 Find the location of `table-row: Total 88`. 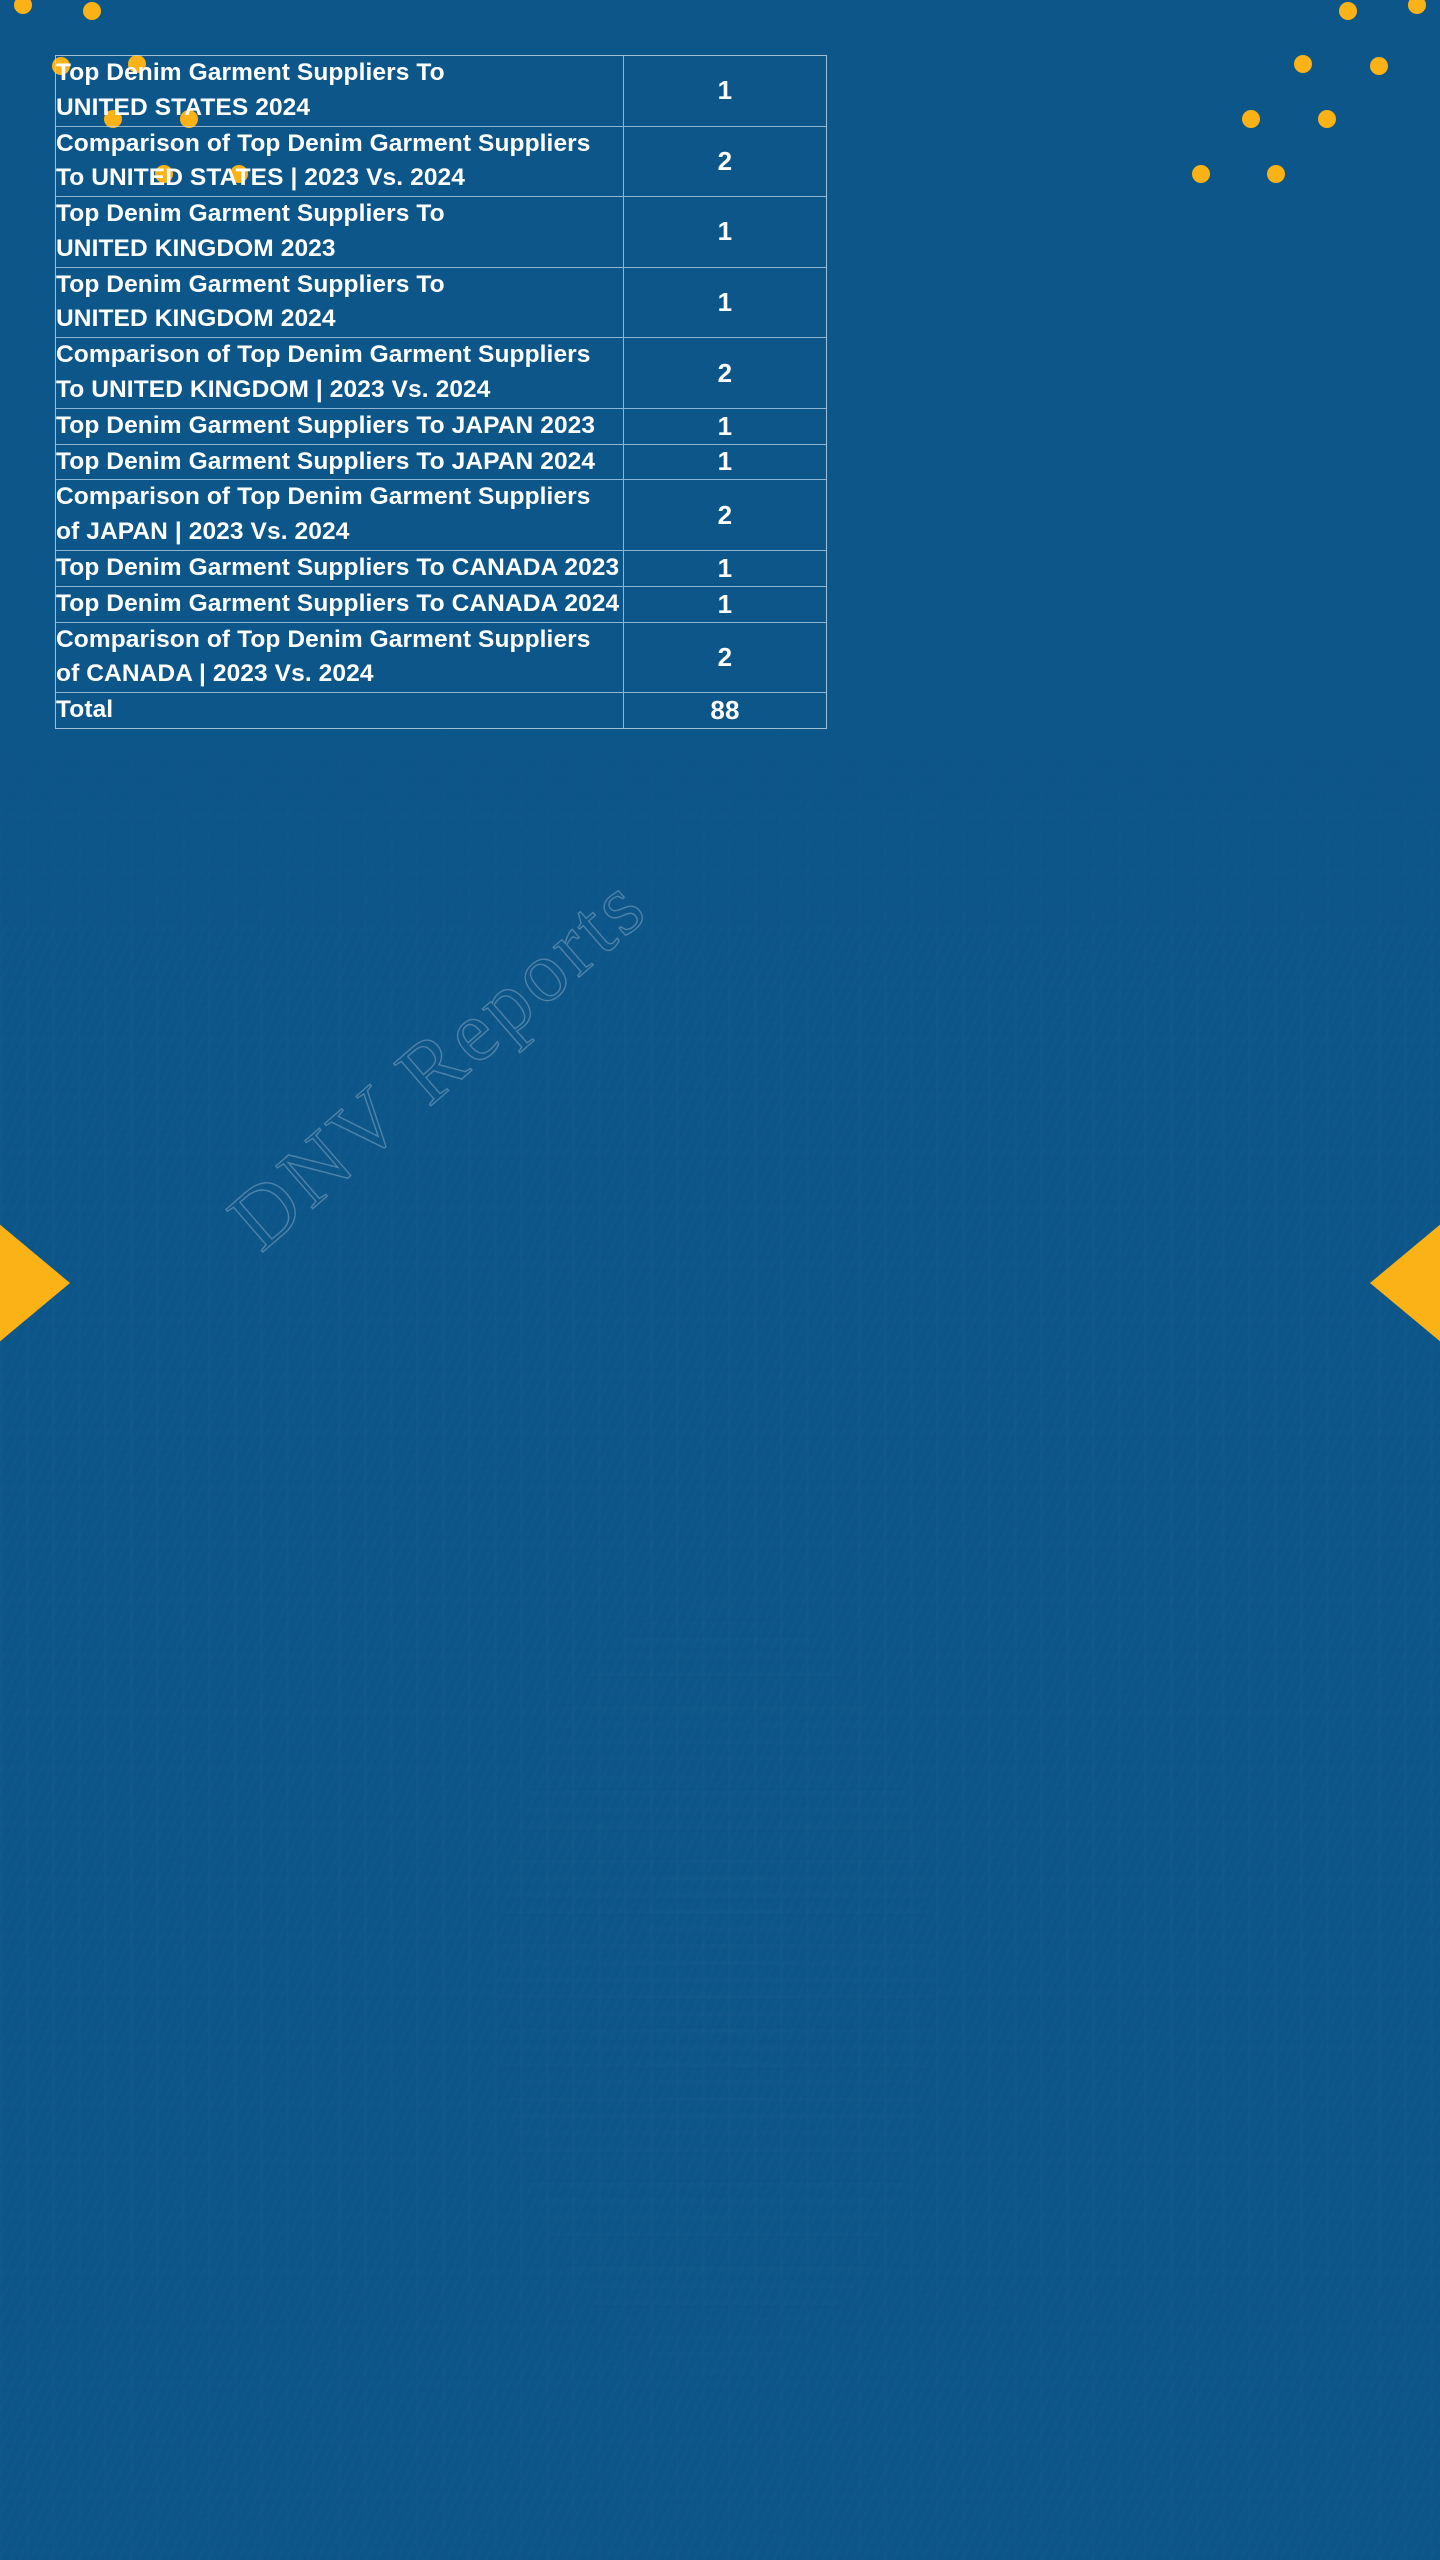

table-row: Total 88 is located at coordinates (441, 710).